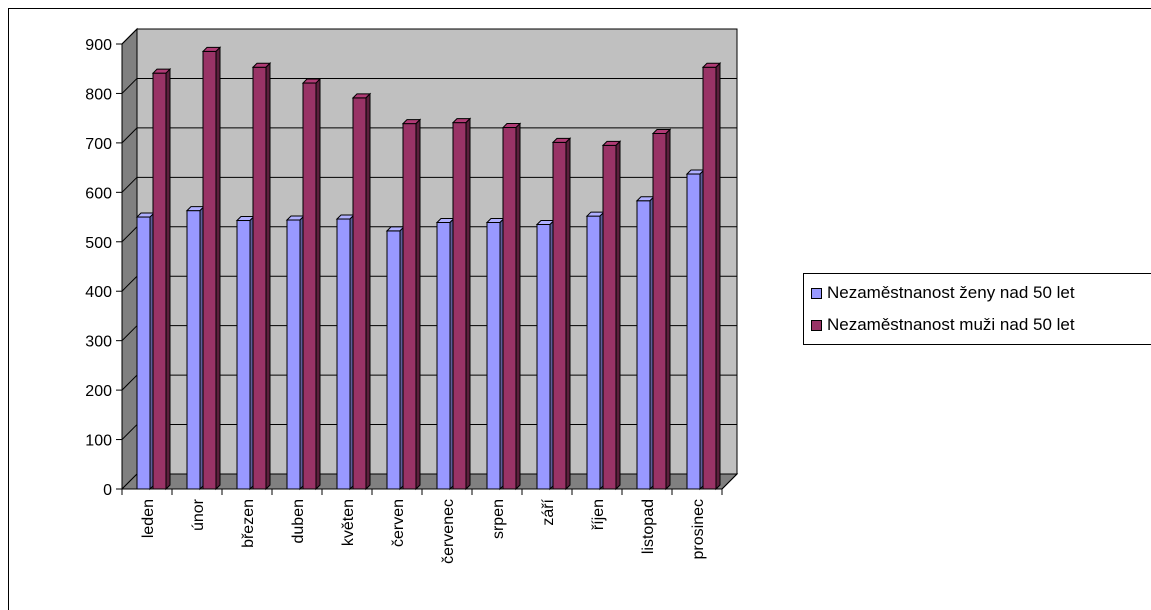  I want to click on bar-women-leden, so click(145, 351).